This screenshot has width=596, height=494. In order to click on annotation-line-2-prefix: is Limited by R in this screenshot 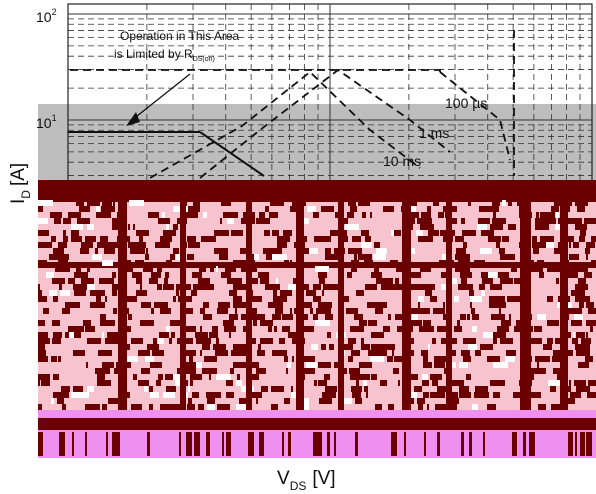, I will do `click(153, 54)`.